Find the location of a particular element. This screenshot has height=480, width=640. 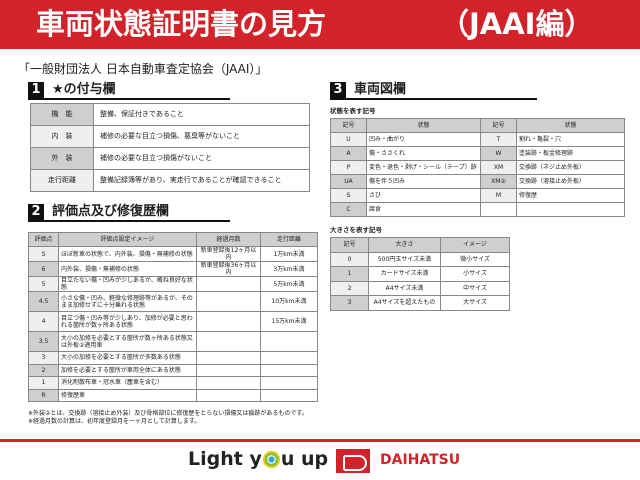

table-row: 1 カードサイズ未満 小サイズ is located at coordinates (420, 274).